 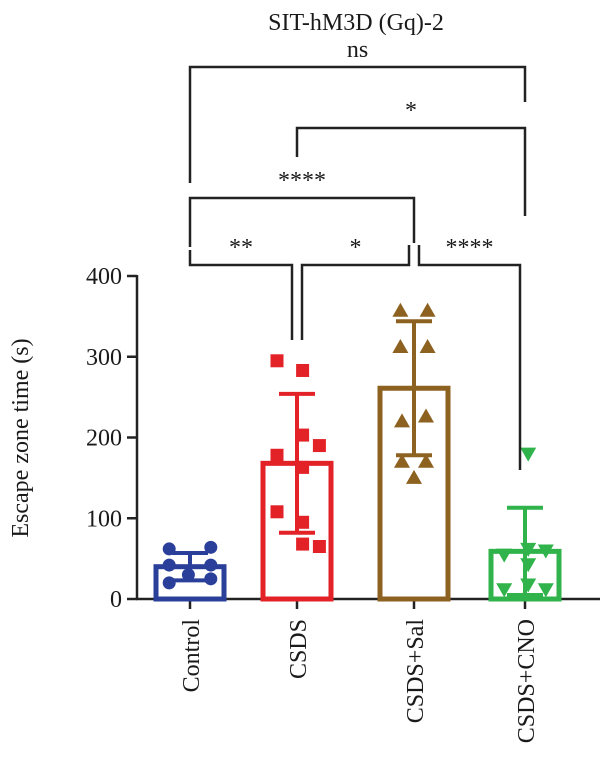 I want to click on x-tick-label: Control, so click(x=192, y=656).